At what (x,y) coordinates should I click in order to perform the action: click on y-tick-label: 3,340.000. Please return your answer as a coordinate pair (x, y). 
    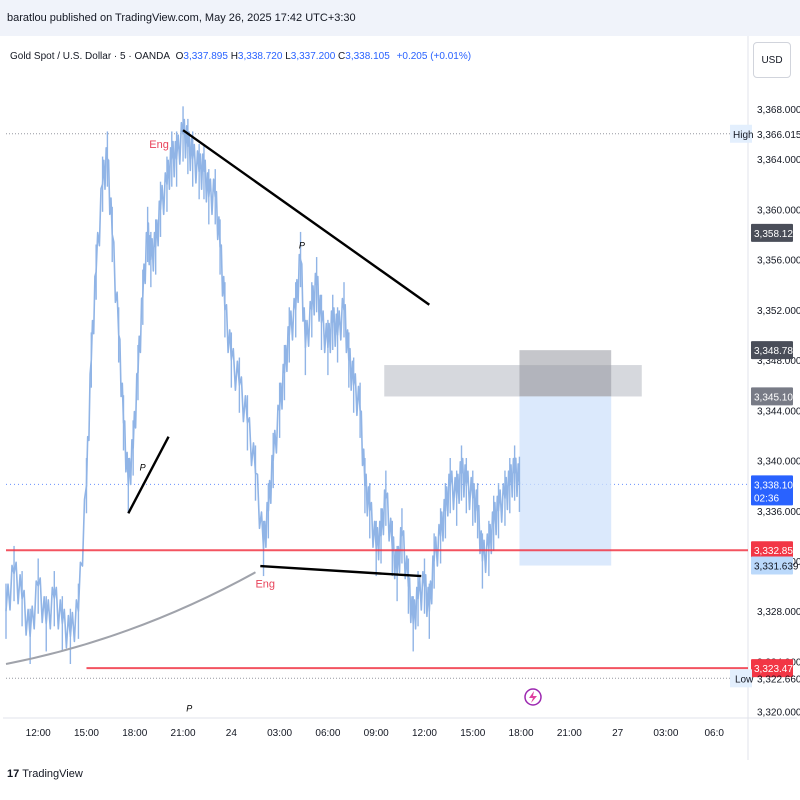
    Looking at the image, I should click on (778, 462).